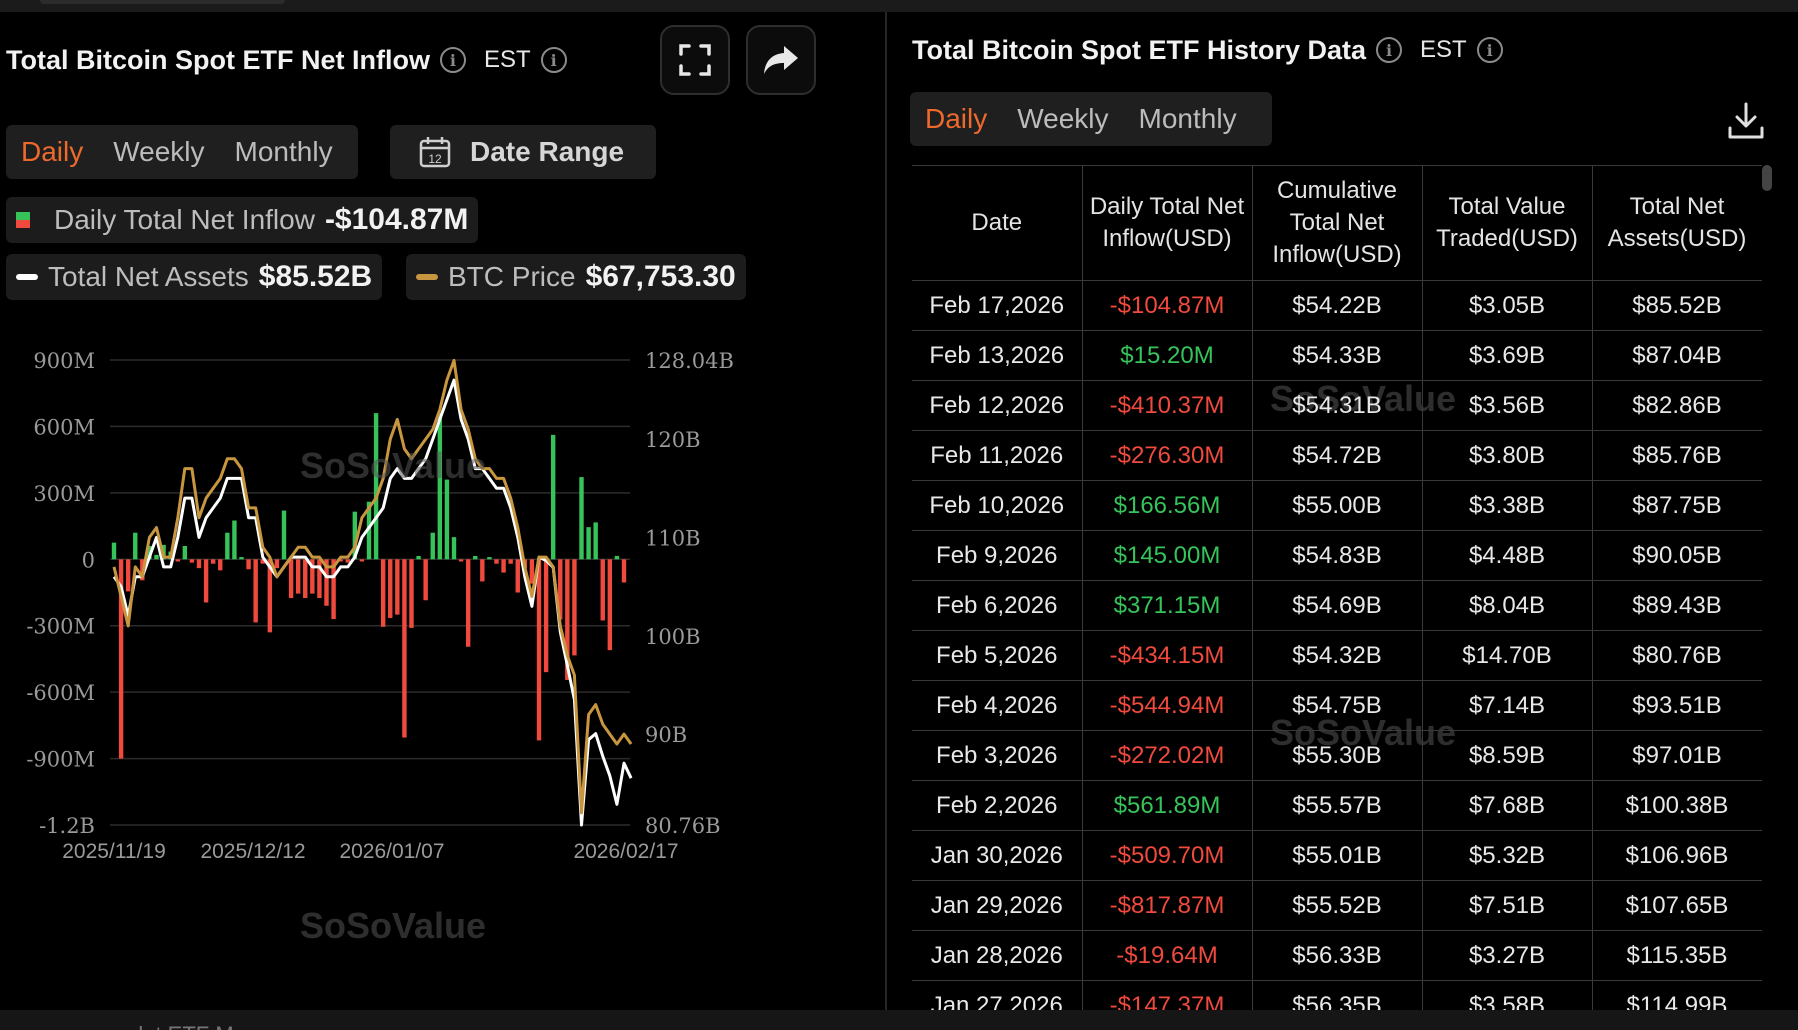 Image resolution: width=1798 pixels, height=1030 pixels. What do you see at coordinates (393, 465) in the screenshot?
I see `watermark-logo: SoSoValue` at bounding box center [393, 465].